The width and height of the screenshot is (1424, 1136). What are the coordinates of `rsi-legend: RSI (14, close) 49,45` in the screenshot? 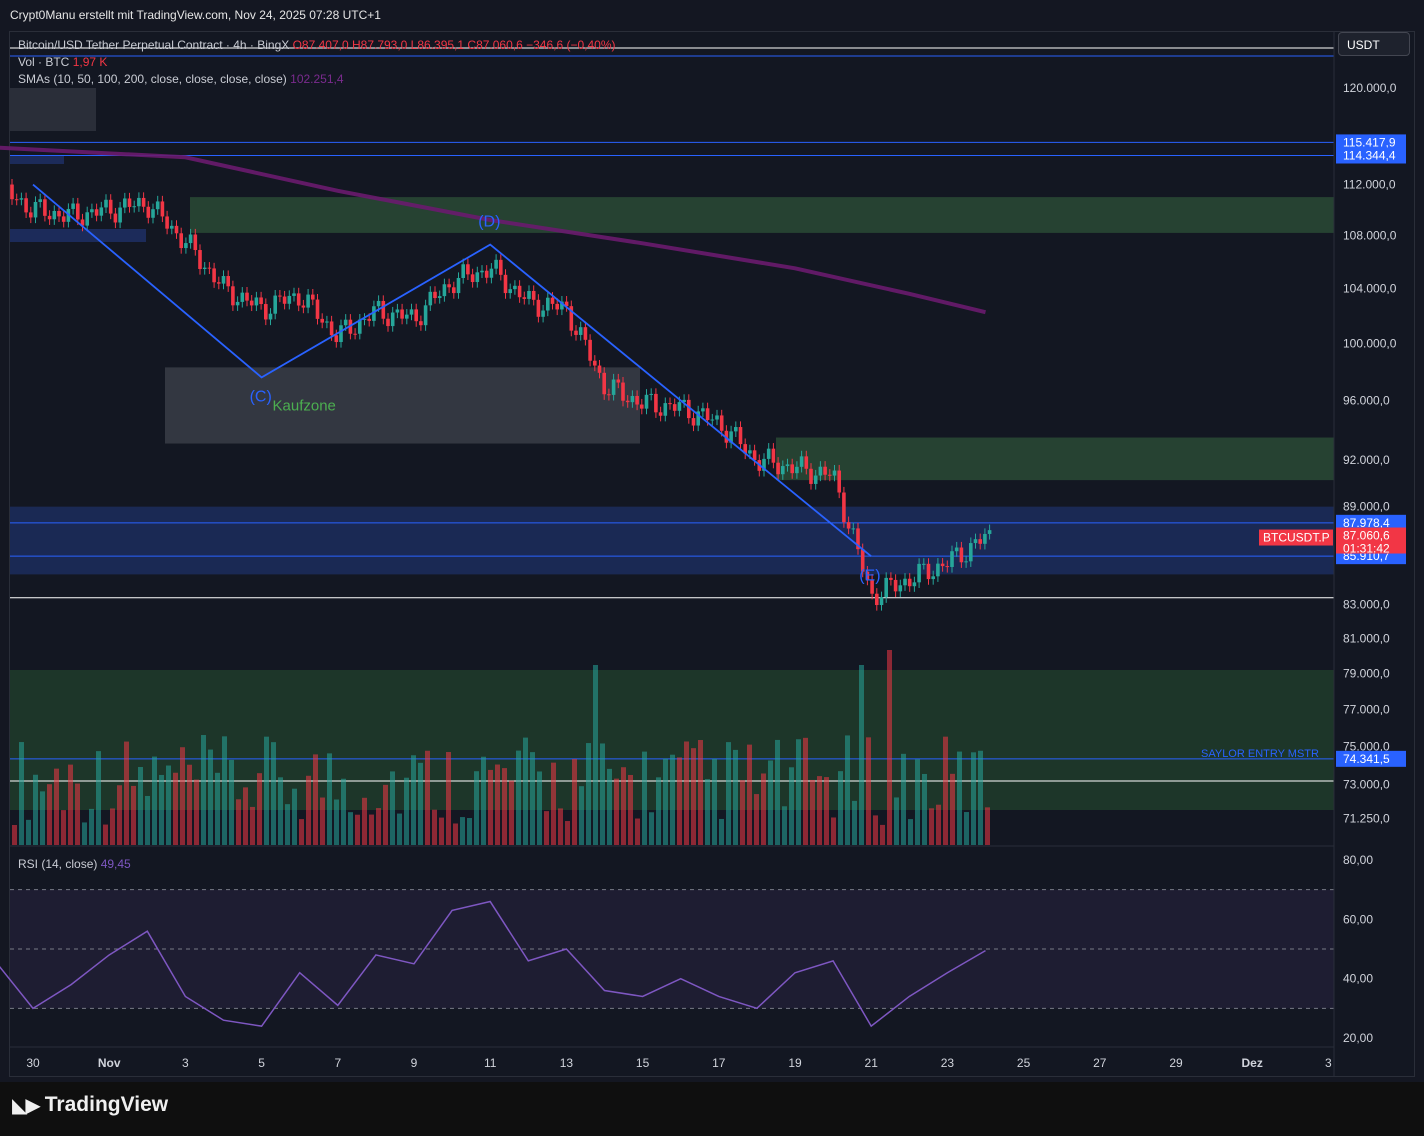 It's located at (74, 864).